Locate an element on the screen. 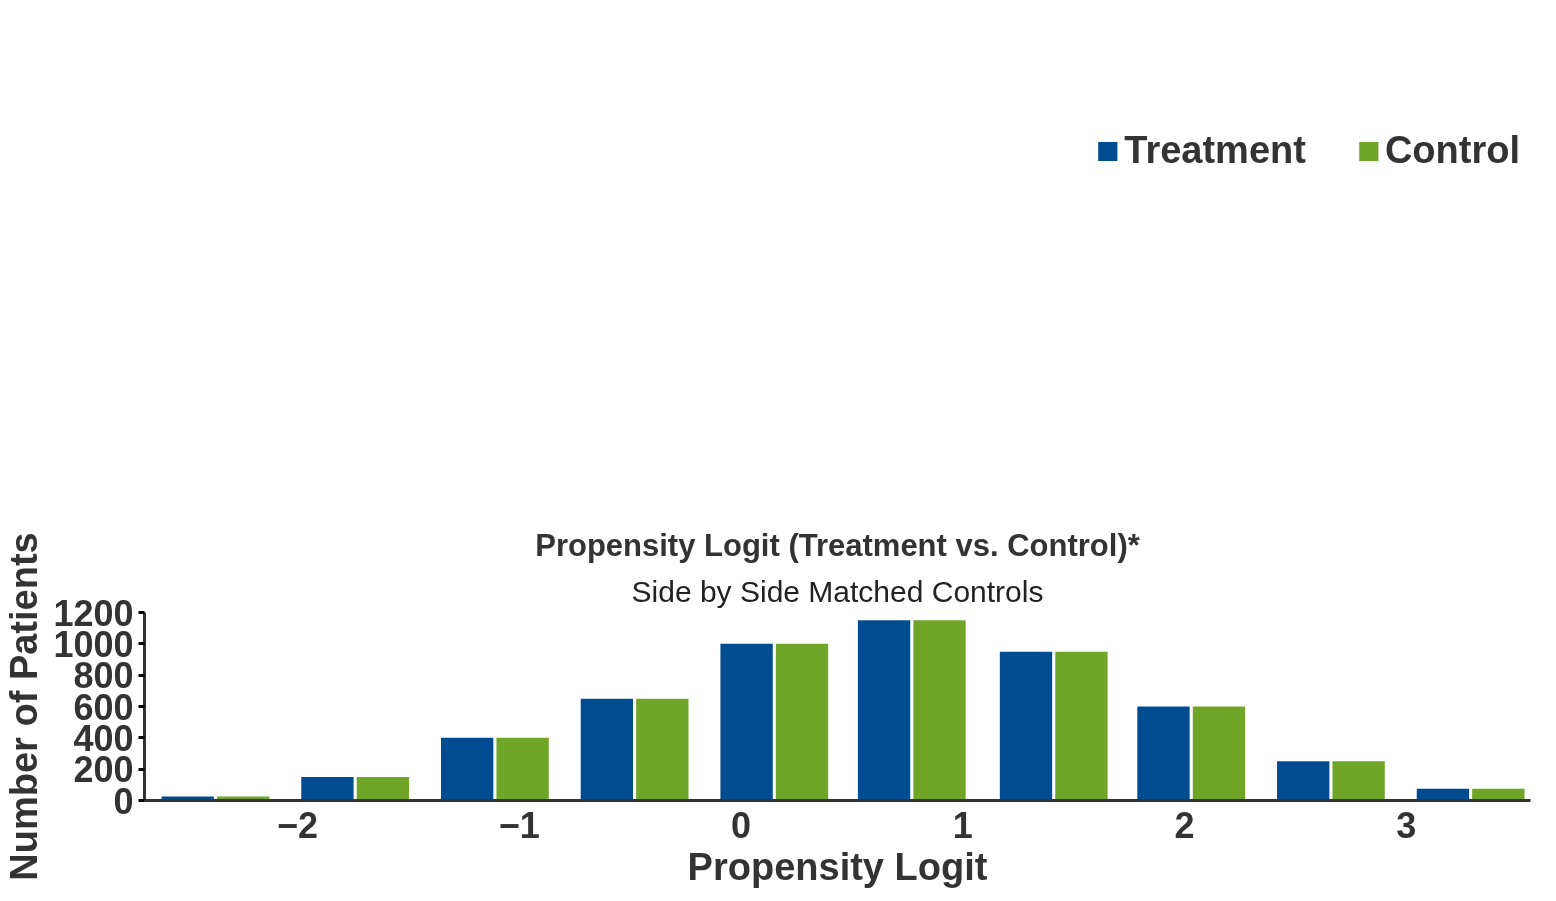  x-tick-label: 0 is located at coordinates (741, 825).